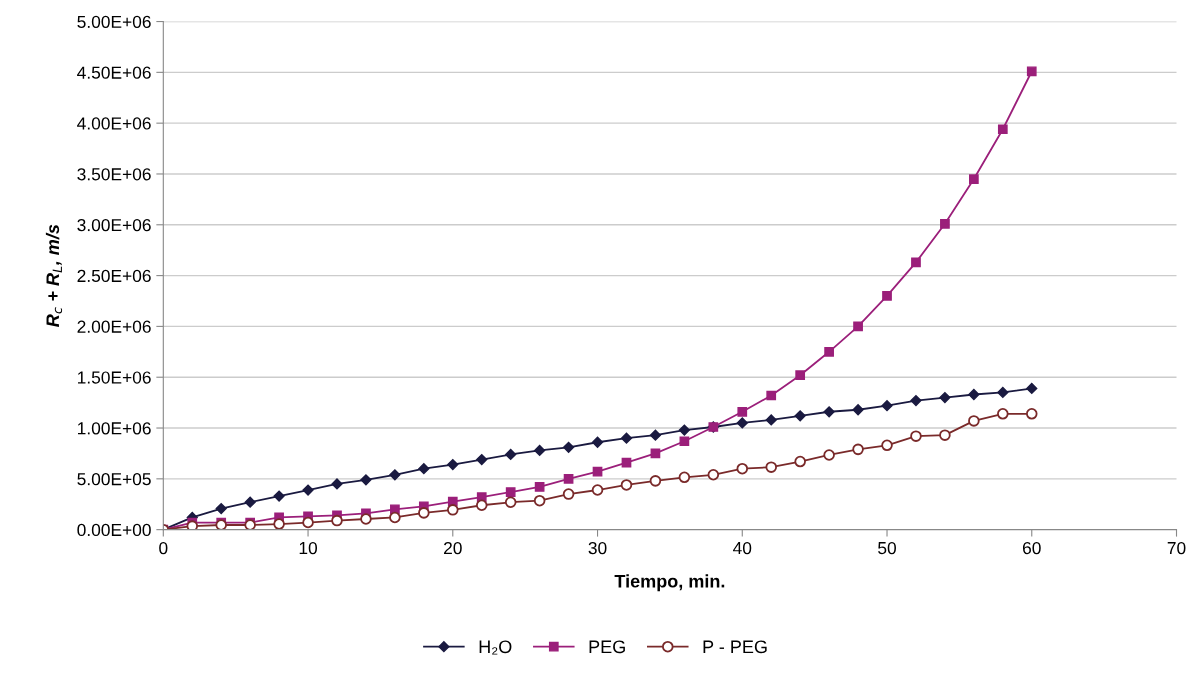  What do you see at coordinates (163, 548) in the screenshot?
I see `x-tick-label: 0` at bounding box center [163, 548].